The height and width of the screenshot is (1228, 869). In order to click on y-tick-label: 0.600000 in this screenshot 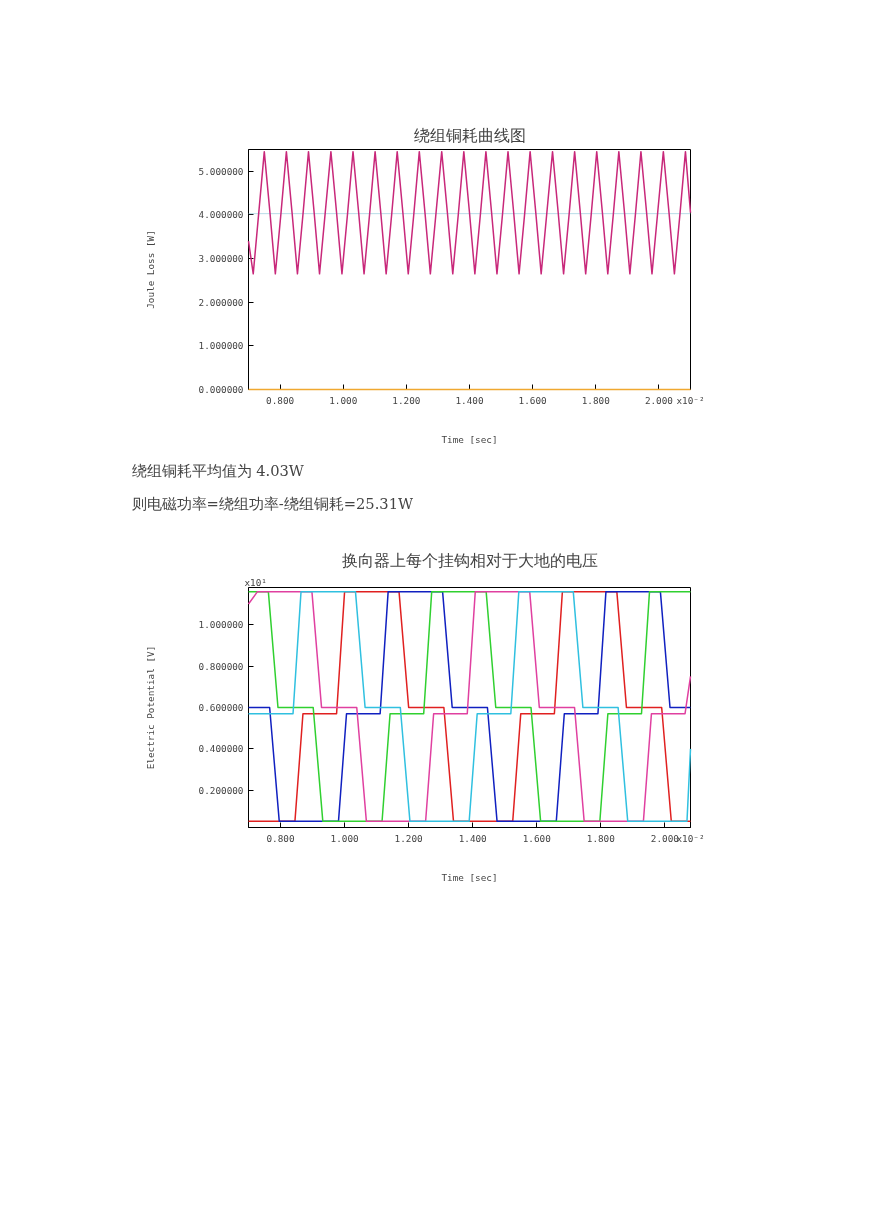, I will do `click(221, 707)`.